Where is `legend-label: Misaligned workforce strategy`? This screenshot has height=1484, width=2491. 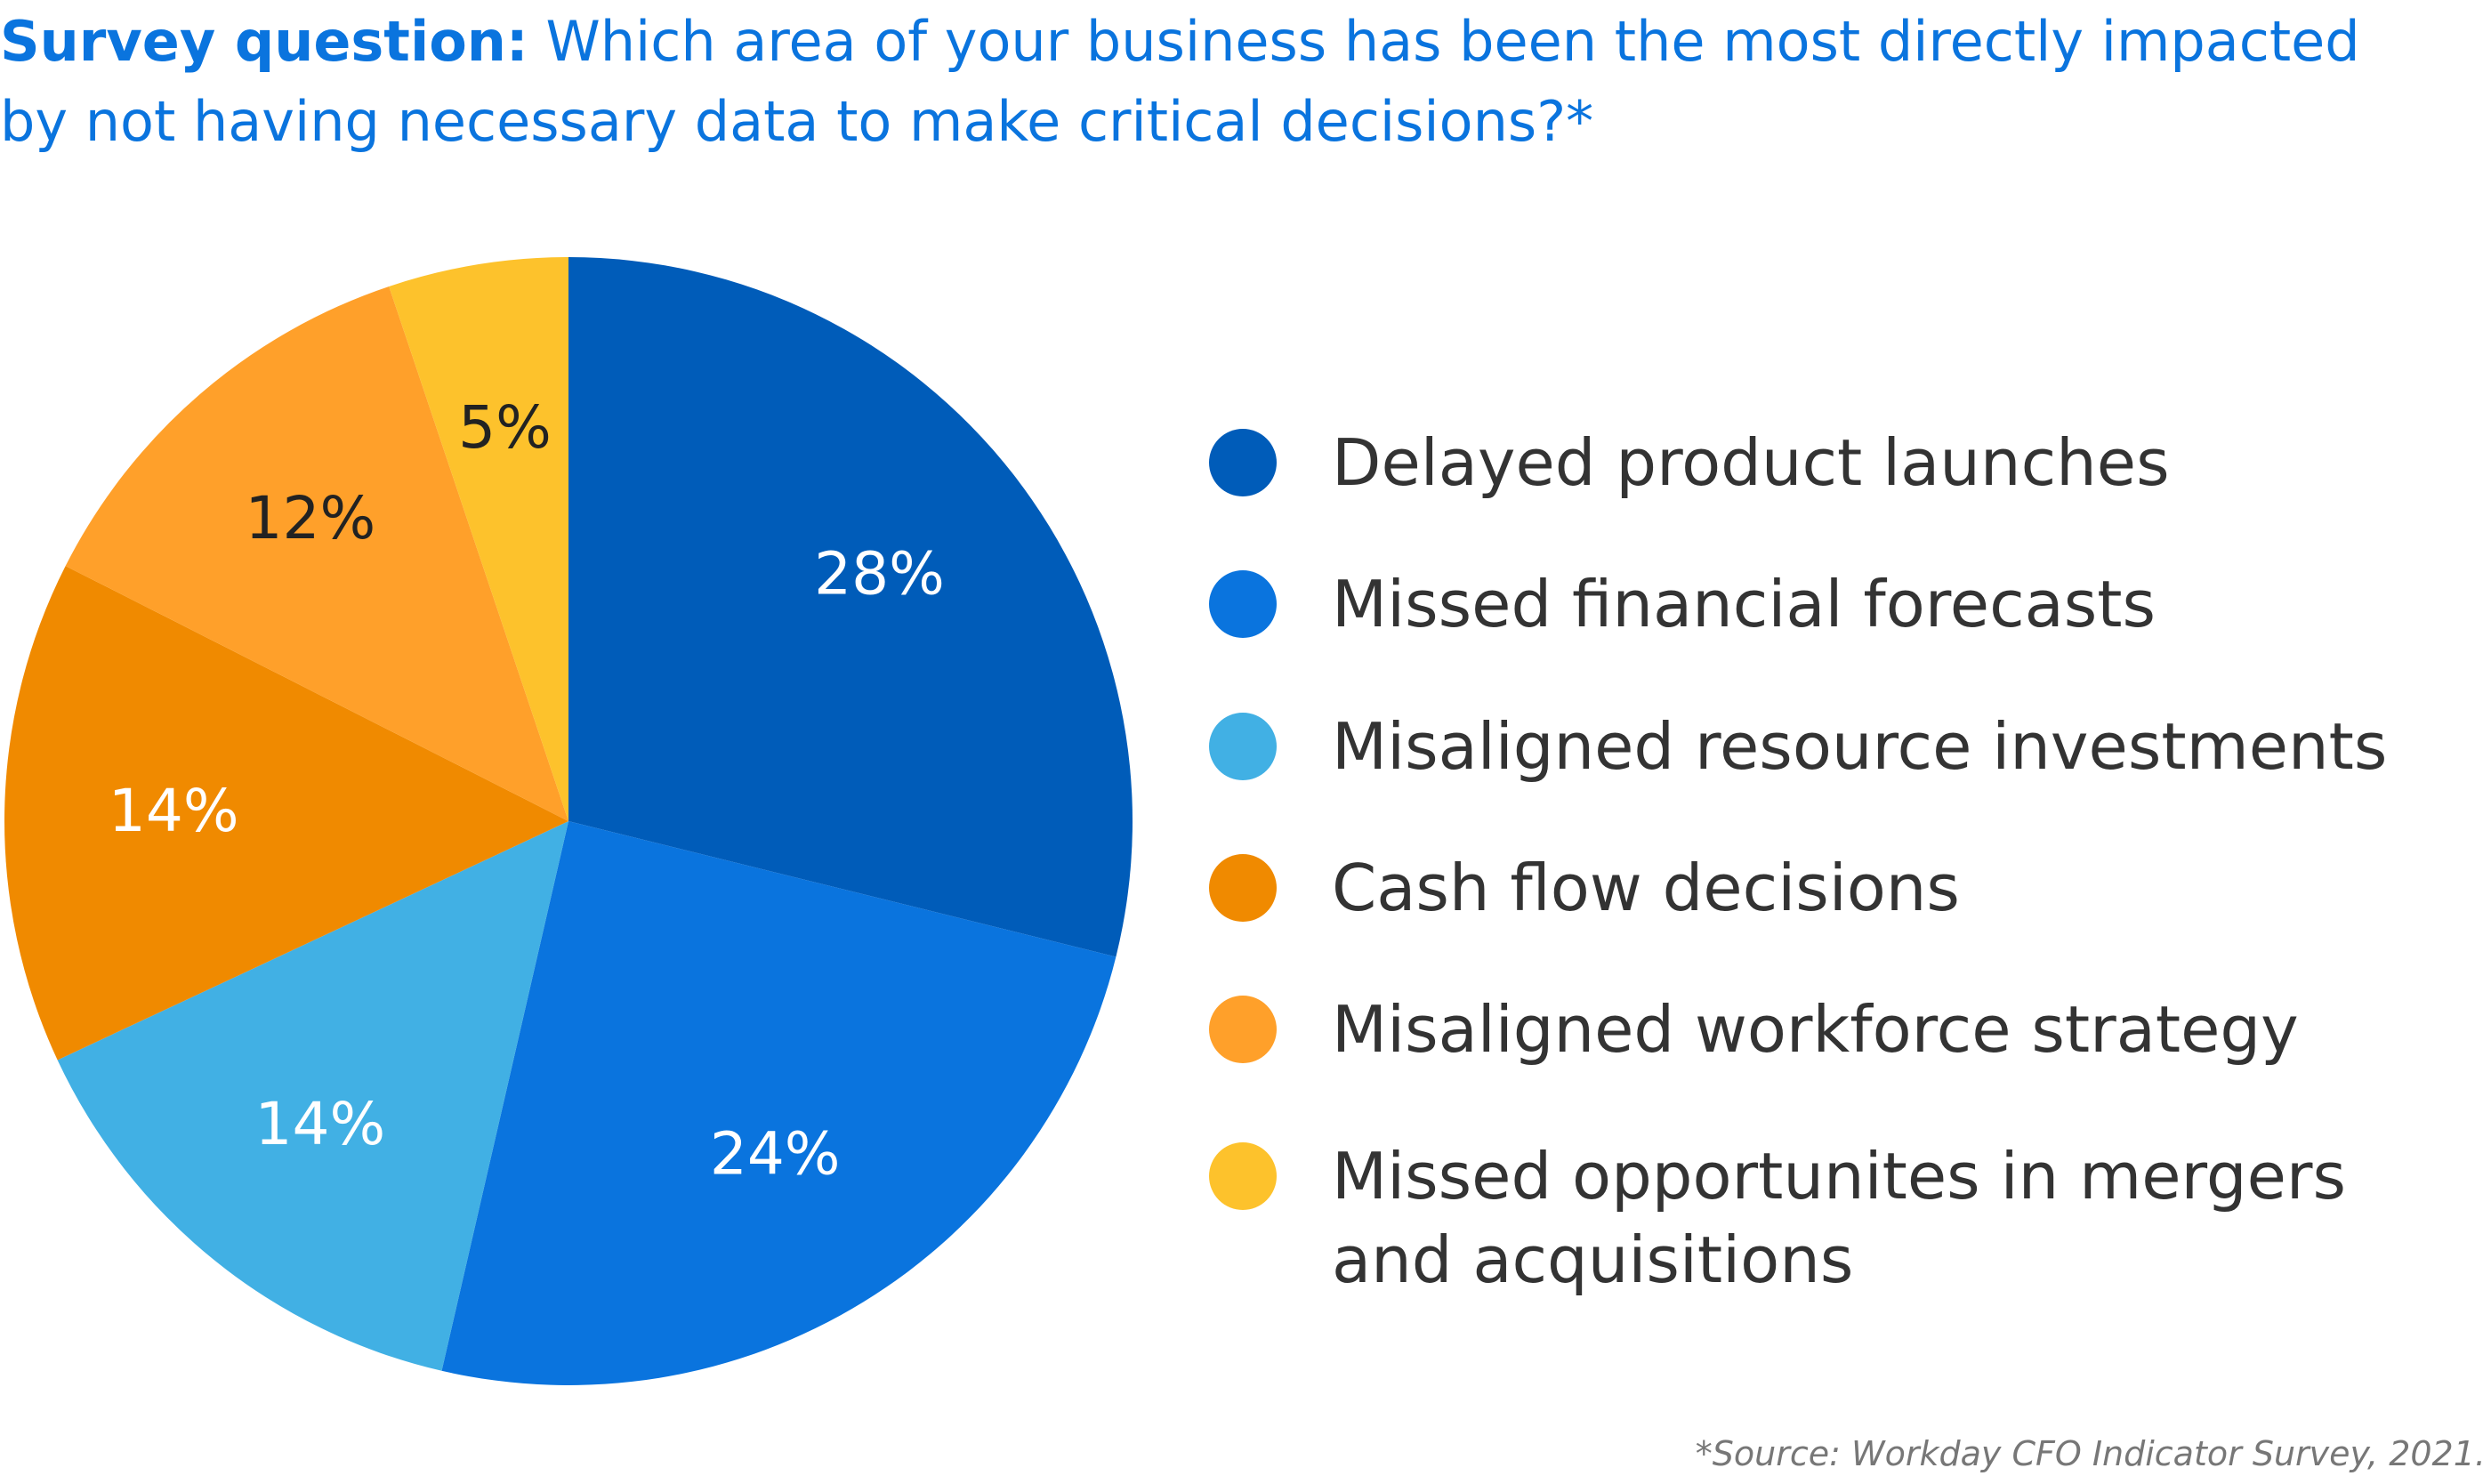 legend-label: Misaligned workforce strategy is located at coordinates (1816, 1029).